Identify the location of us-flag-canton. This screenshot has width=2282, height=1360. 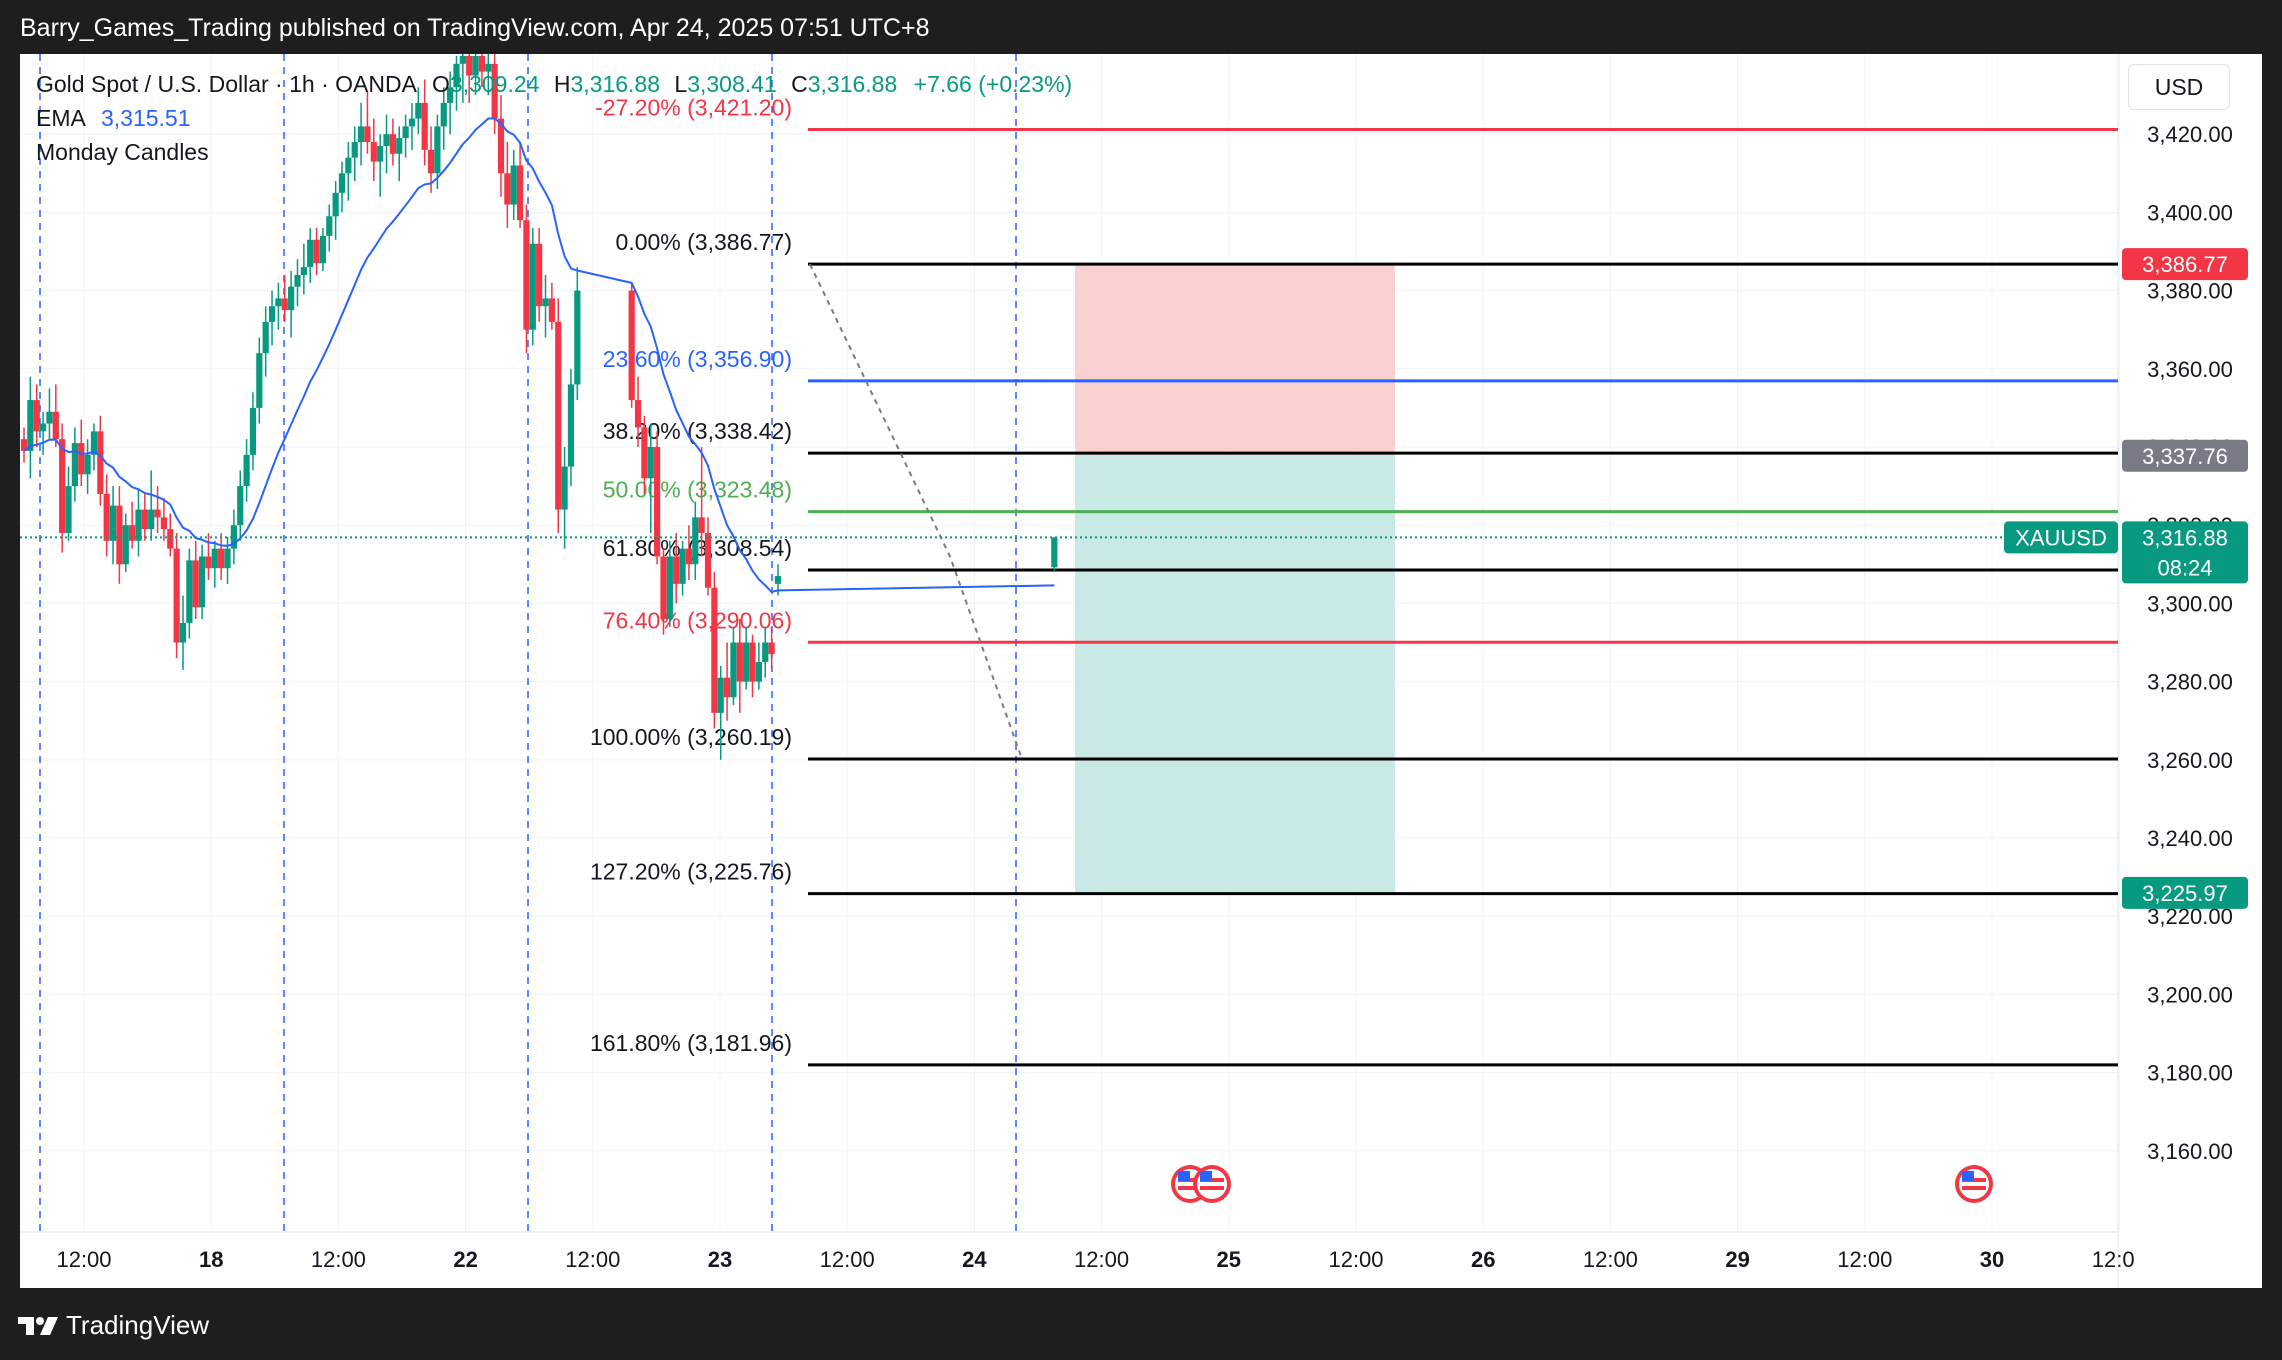
(1184, 1176).